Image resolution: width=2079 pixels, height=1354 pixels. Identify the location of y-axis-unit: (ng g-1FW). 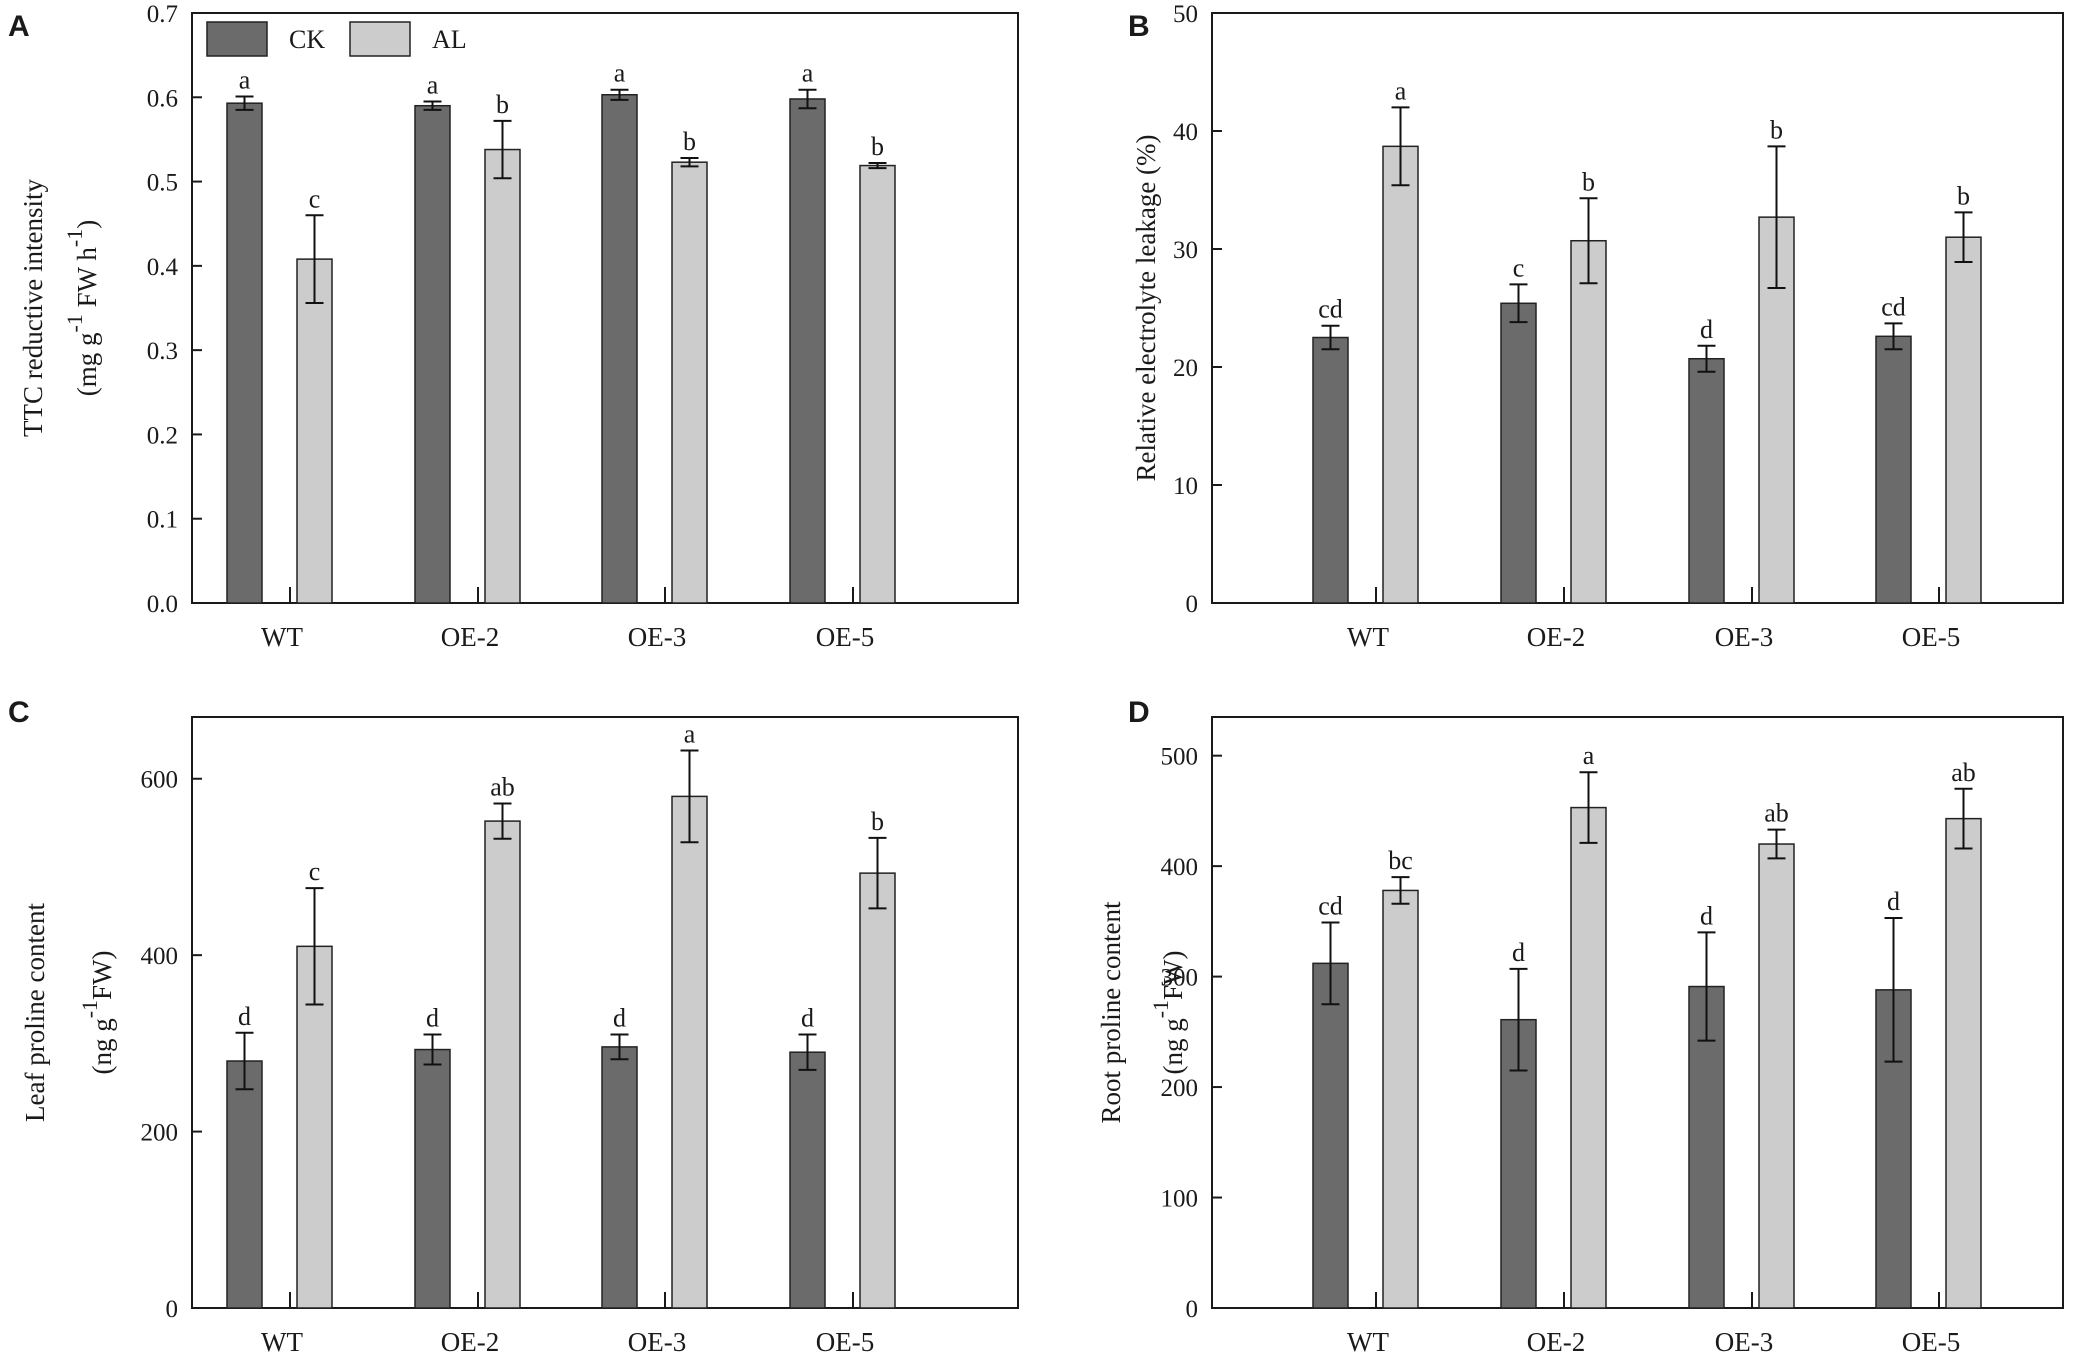
(1168, 1012).